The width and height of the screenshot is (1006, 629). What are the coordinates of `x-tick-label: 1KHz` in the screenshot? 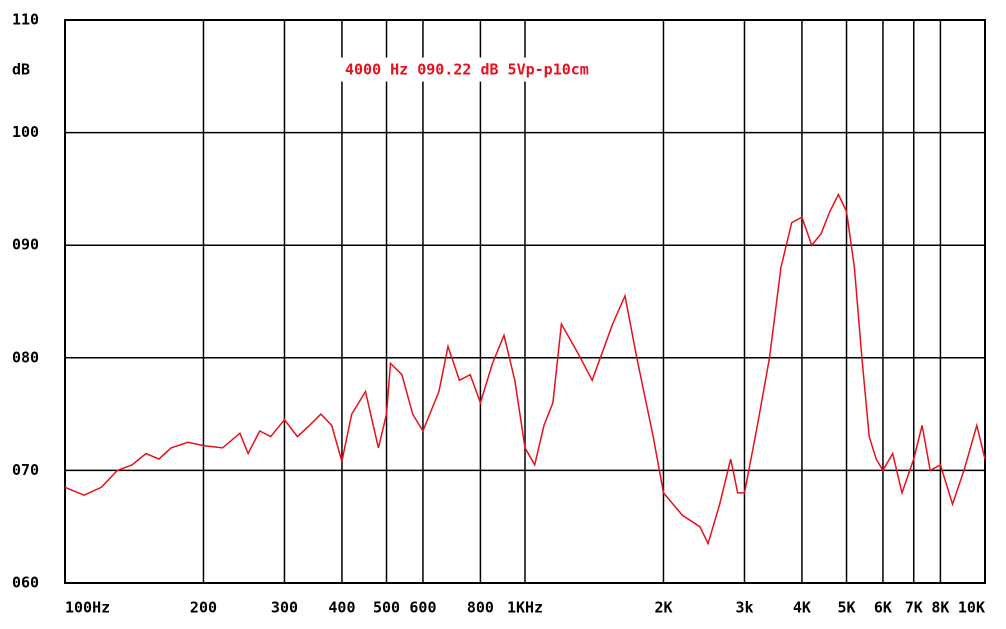 It's located at (525, 608).